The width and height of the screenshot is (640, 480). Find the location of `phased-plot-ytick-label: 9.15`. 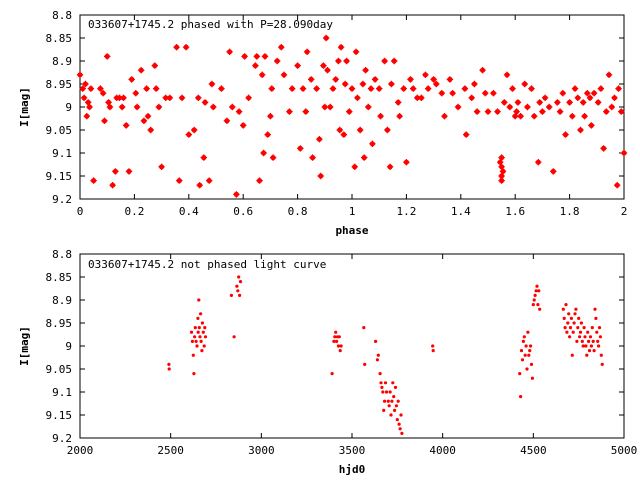

phased-plot-ytick-label: 9.15 is located at coordinates (59, 176).